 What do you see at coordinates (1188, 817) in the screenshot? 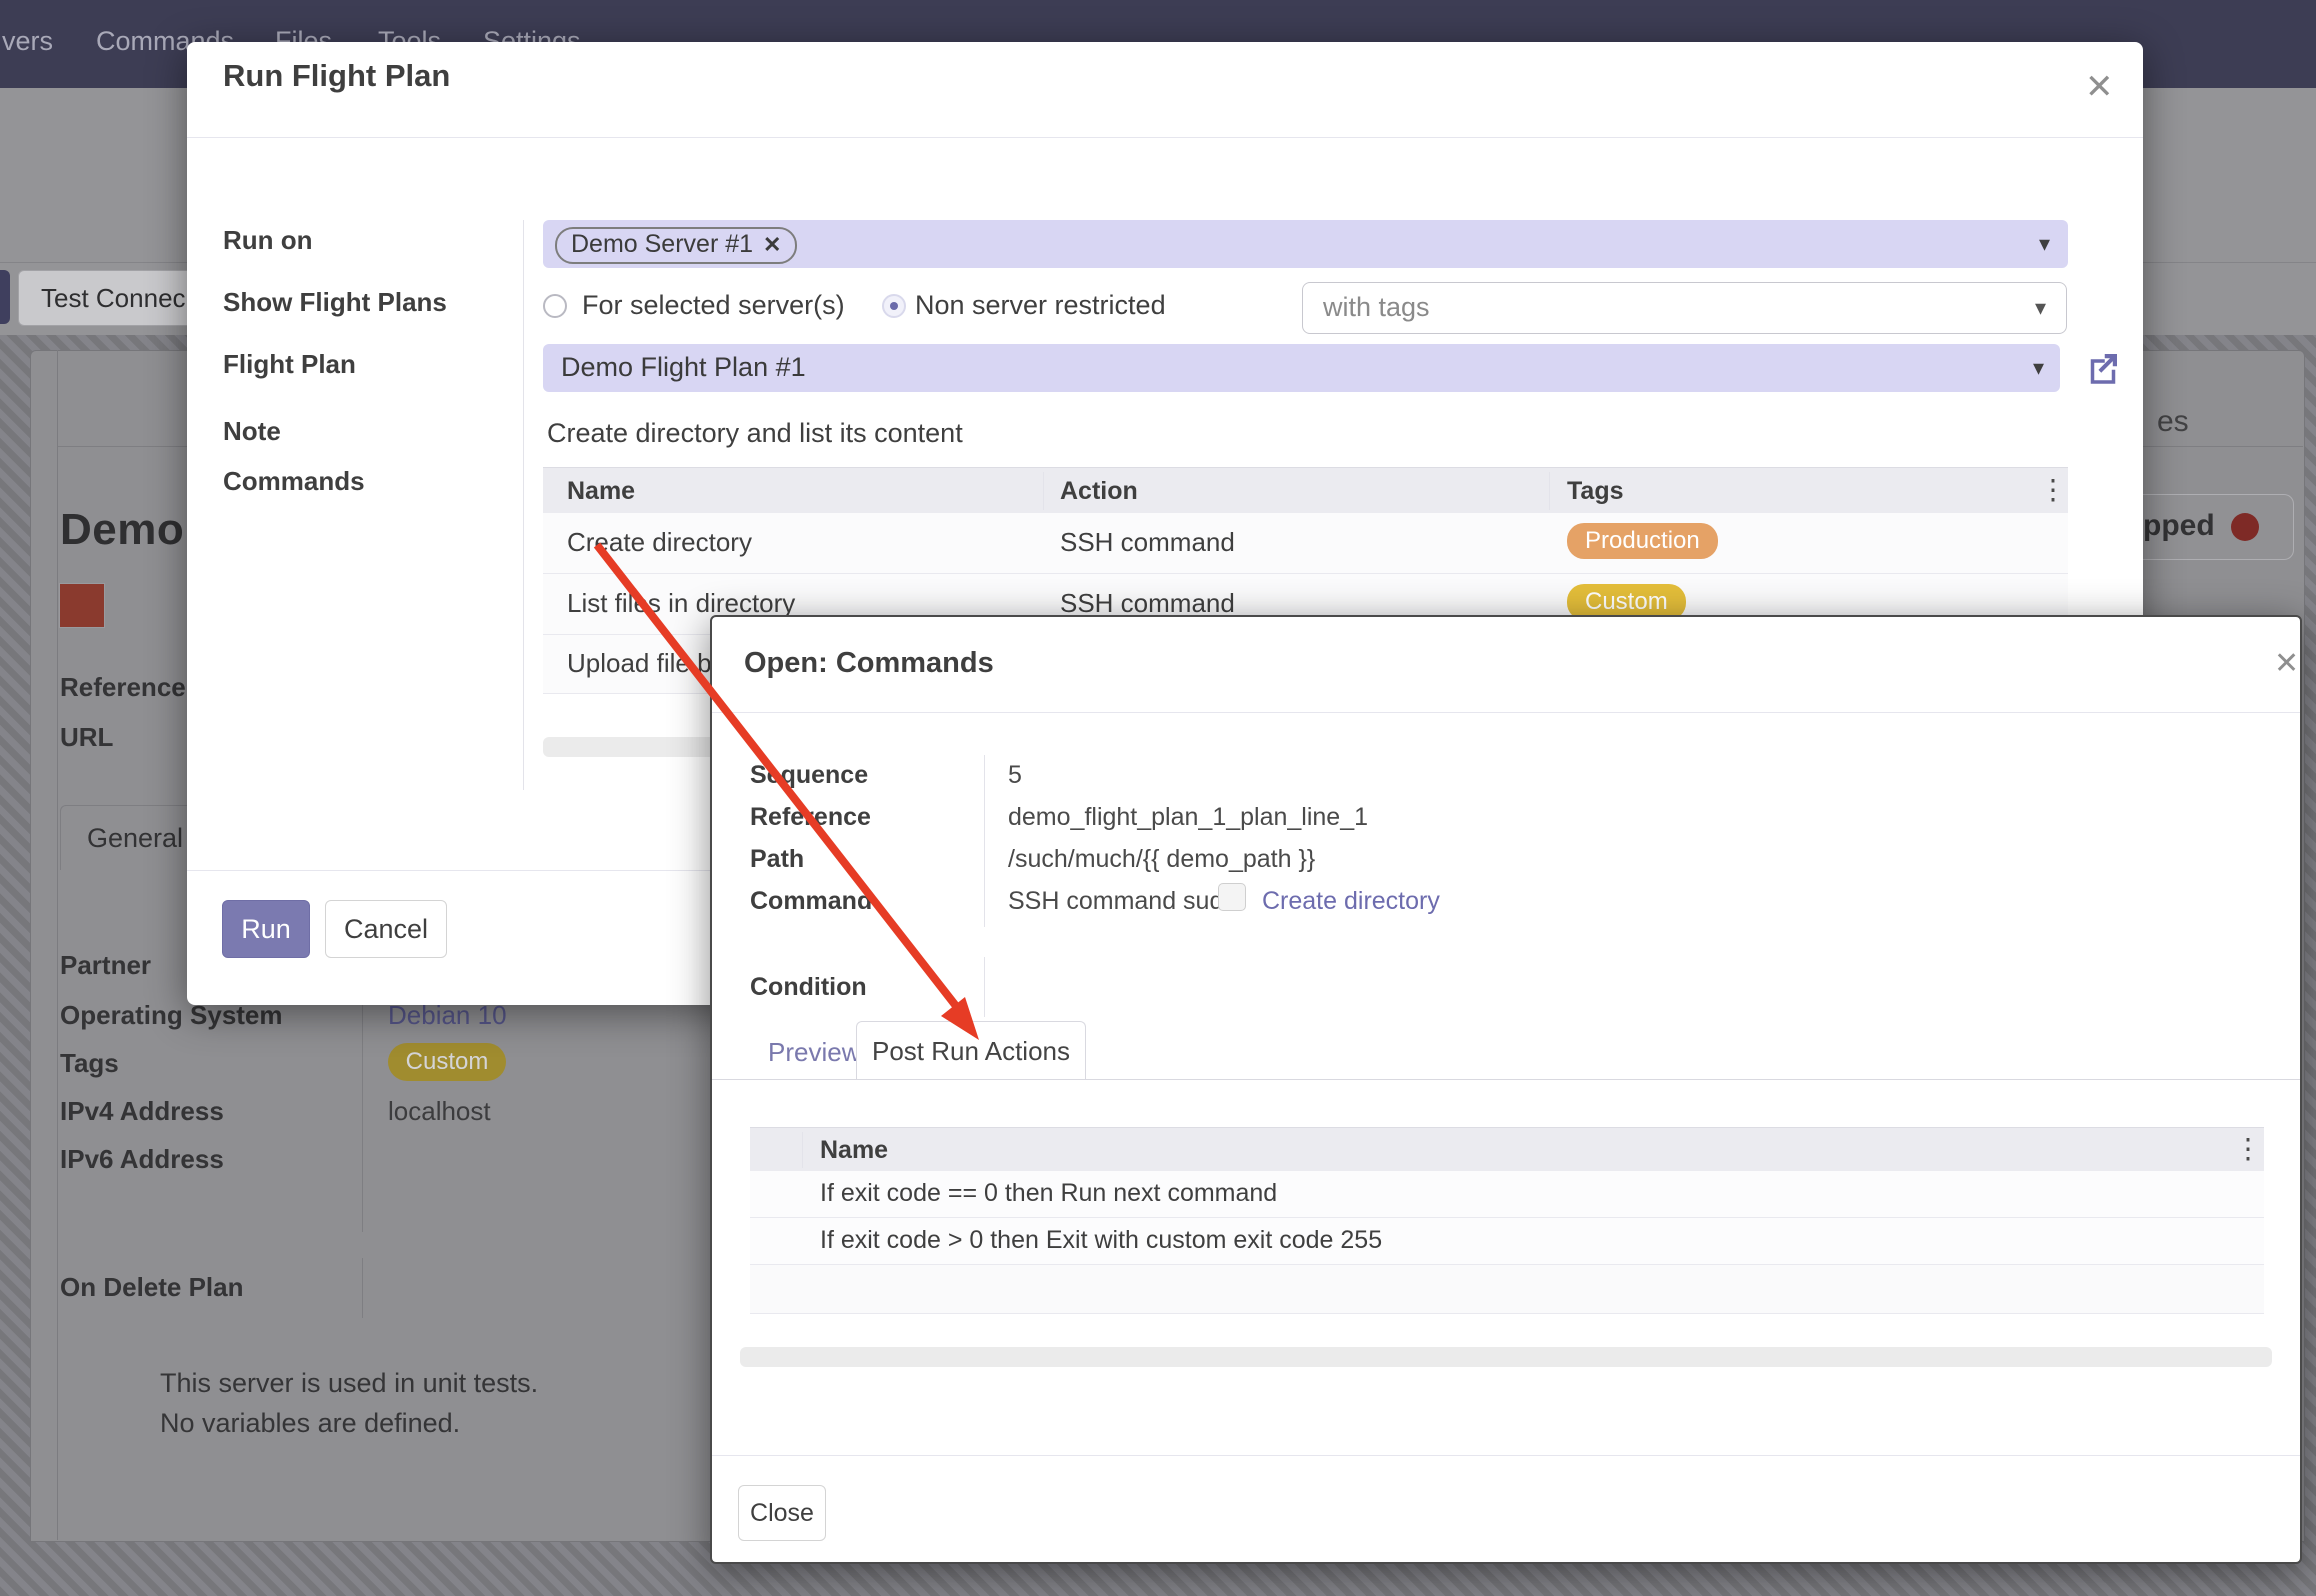
I see `reference-value: demo_flight_plan_1_plan_line_1` at bounding box center [1188, 817].